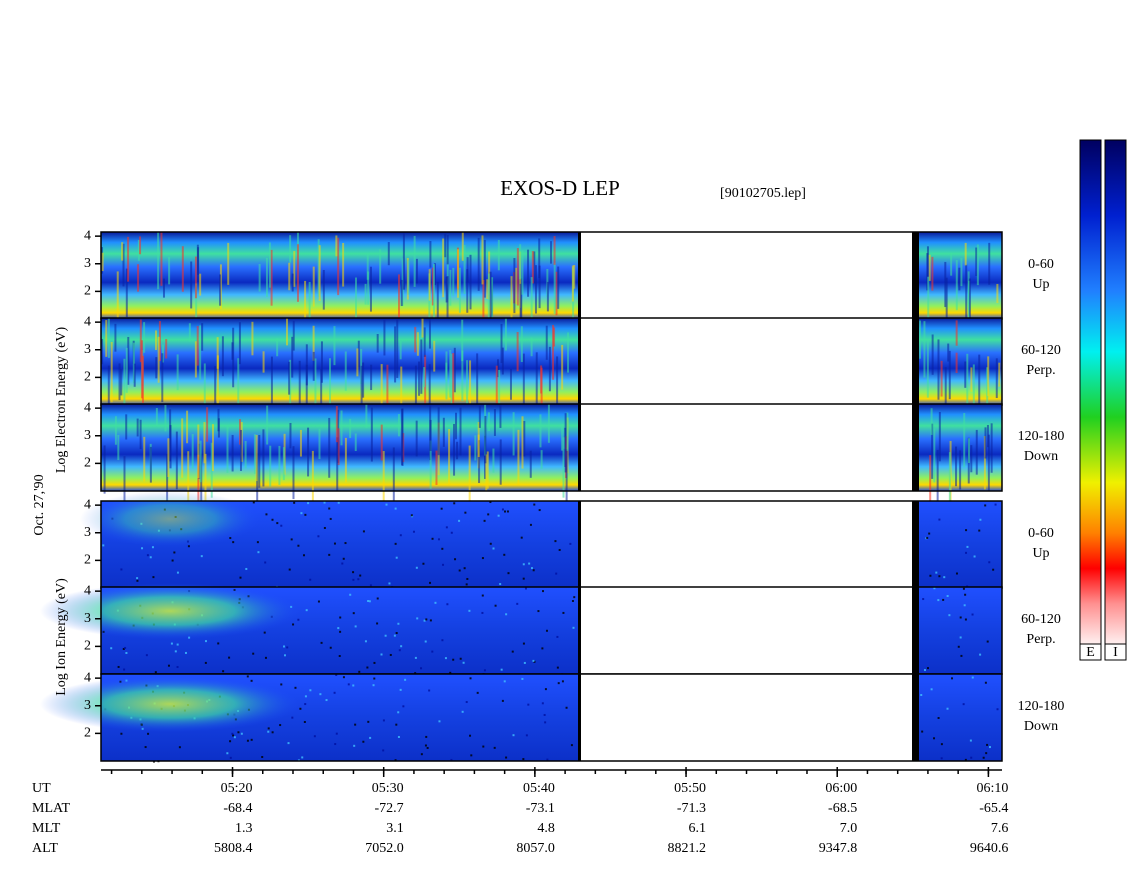 The height and width of the screenshot is (880, 1130). Describe the element at coordinates (849, 828) in the screenshot. I see `row-value: 7.0` at that location.